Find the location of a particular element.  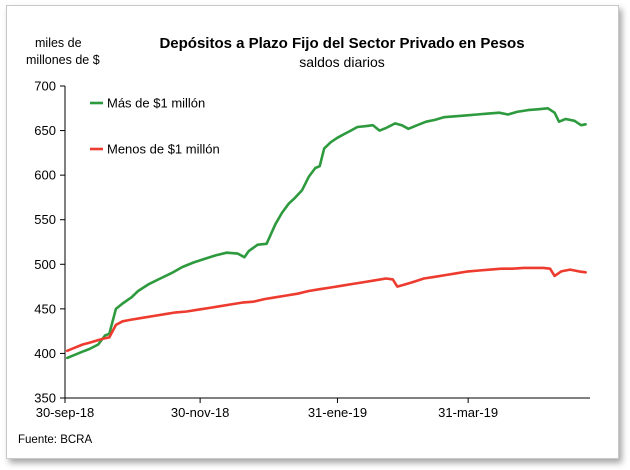

y-axis-label-line2: millones de $ is located at coordinates (63, 60).